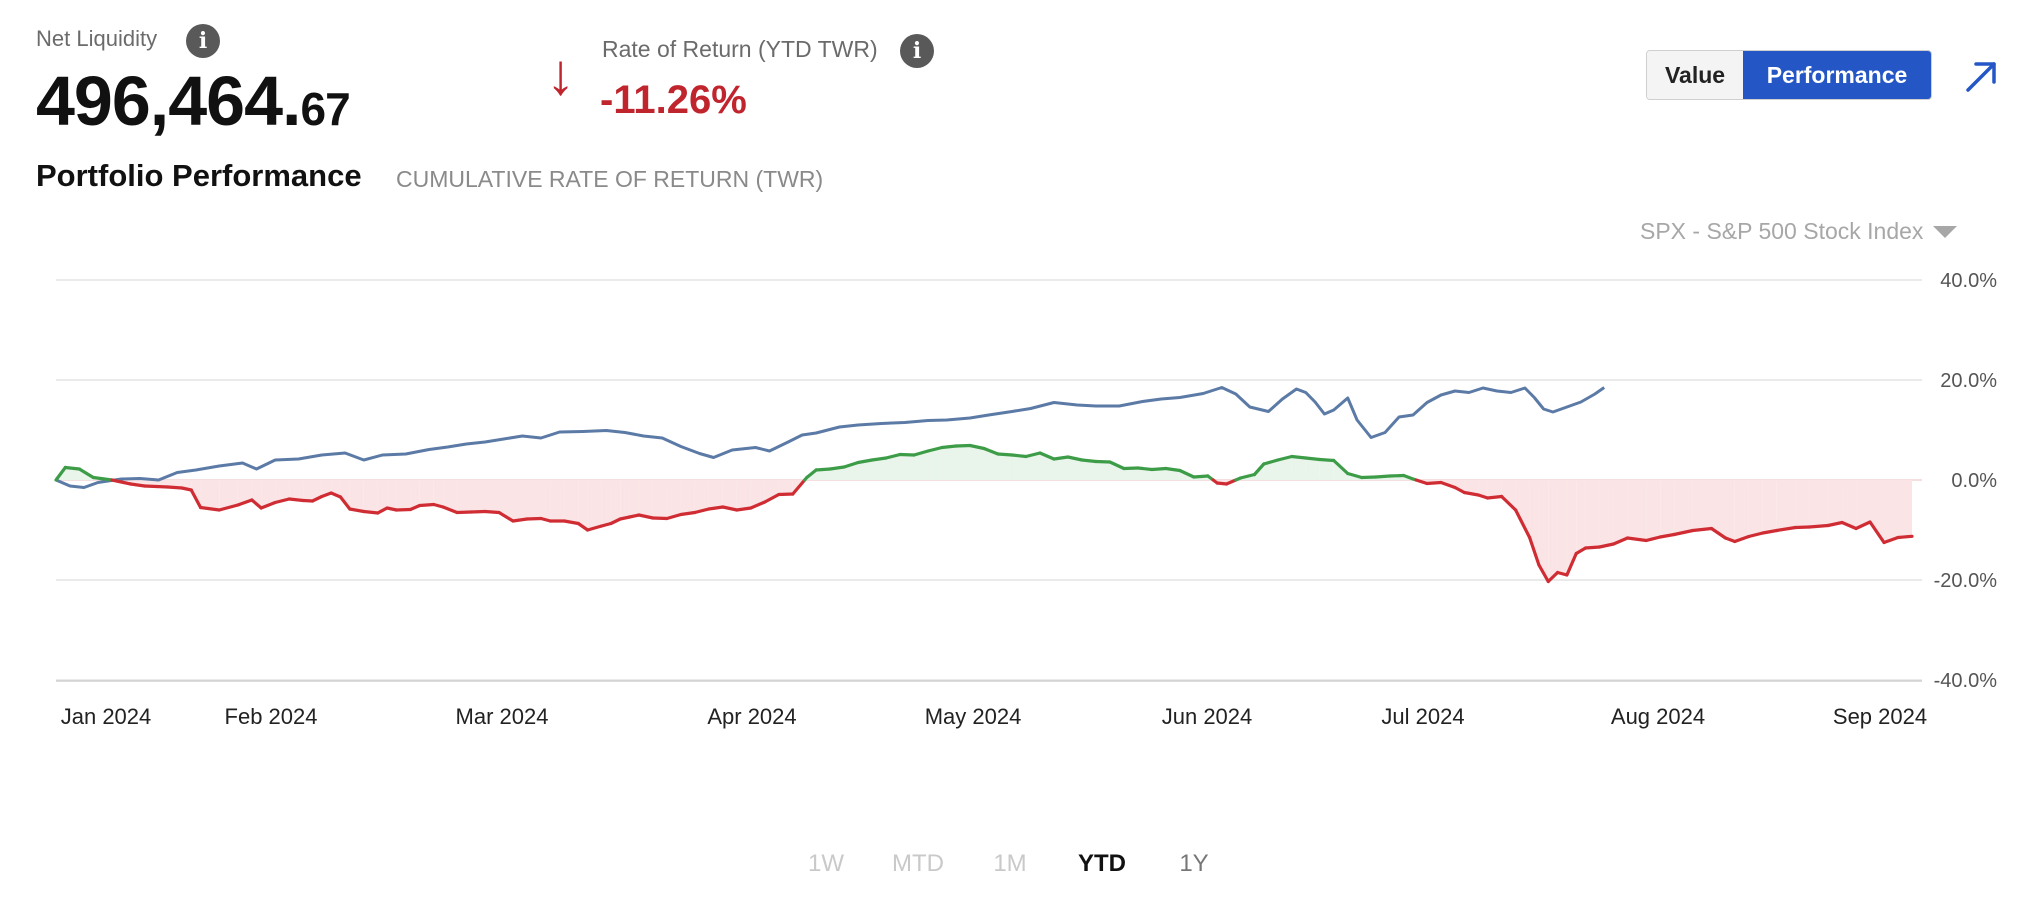 The width and height of the screenshot is (2020, 900). Describe the element at coordinates (1974, 481) in the screenshot. I see `y-tick-label: 0.0%` at that location.